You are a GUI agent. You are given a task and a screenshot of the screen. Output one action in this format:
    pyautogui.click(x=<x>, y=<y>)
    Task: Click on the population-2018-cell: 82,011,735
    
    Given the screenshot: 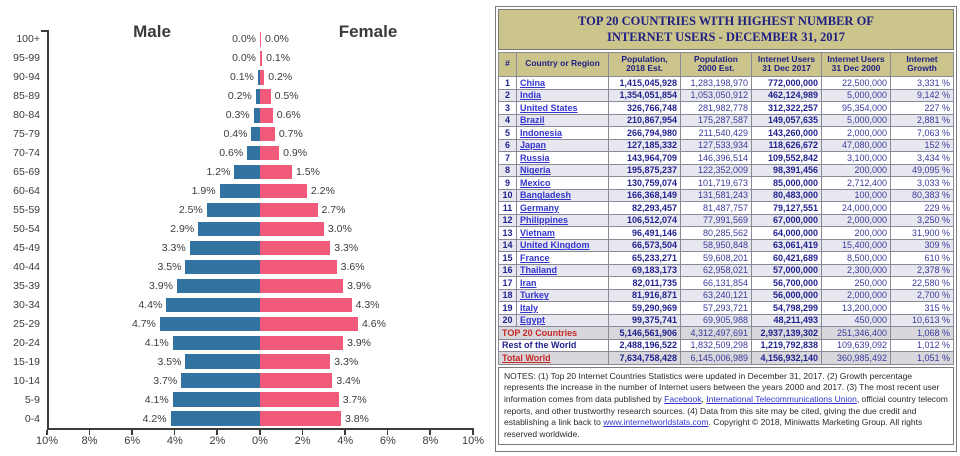 What is the action you would take?
    pyautogui.click(x=644, y=283)
    